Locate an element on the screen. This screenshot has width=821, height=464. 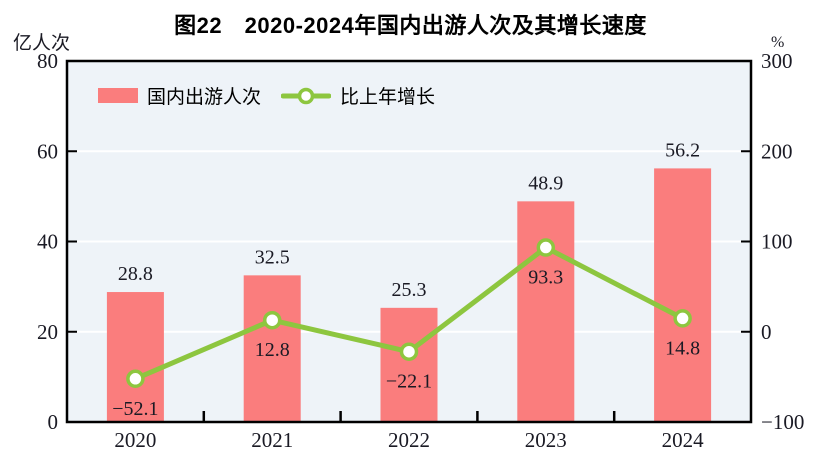
y-axis-tick-label-right: 300 is located at coordinates (777, 61).